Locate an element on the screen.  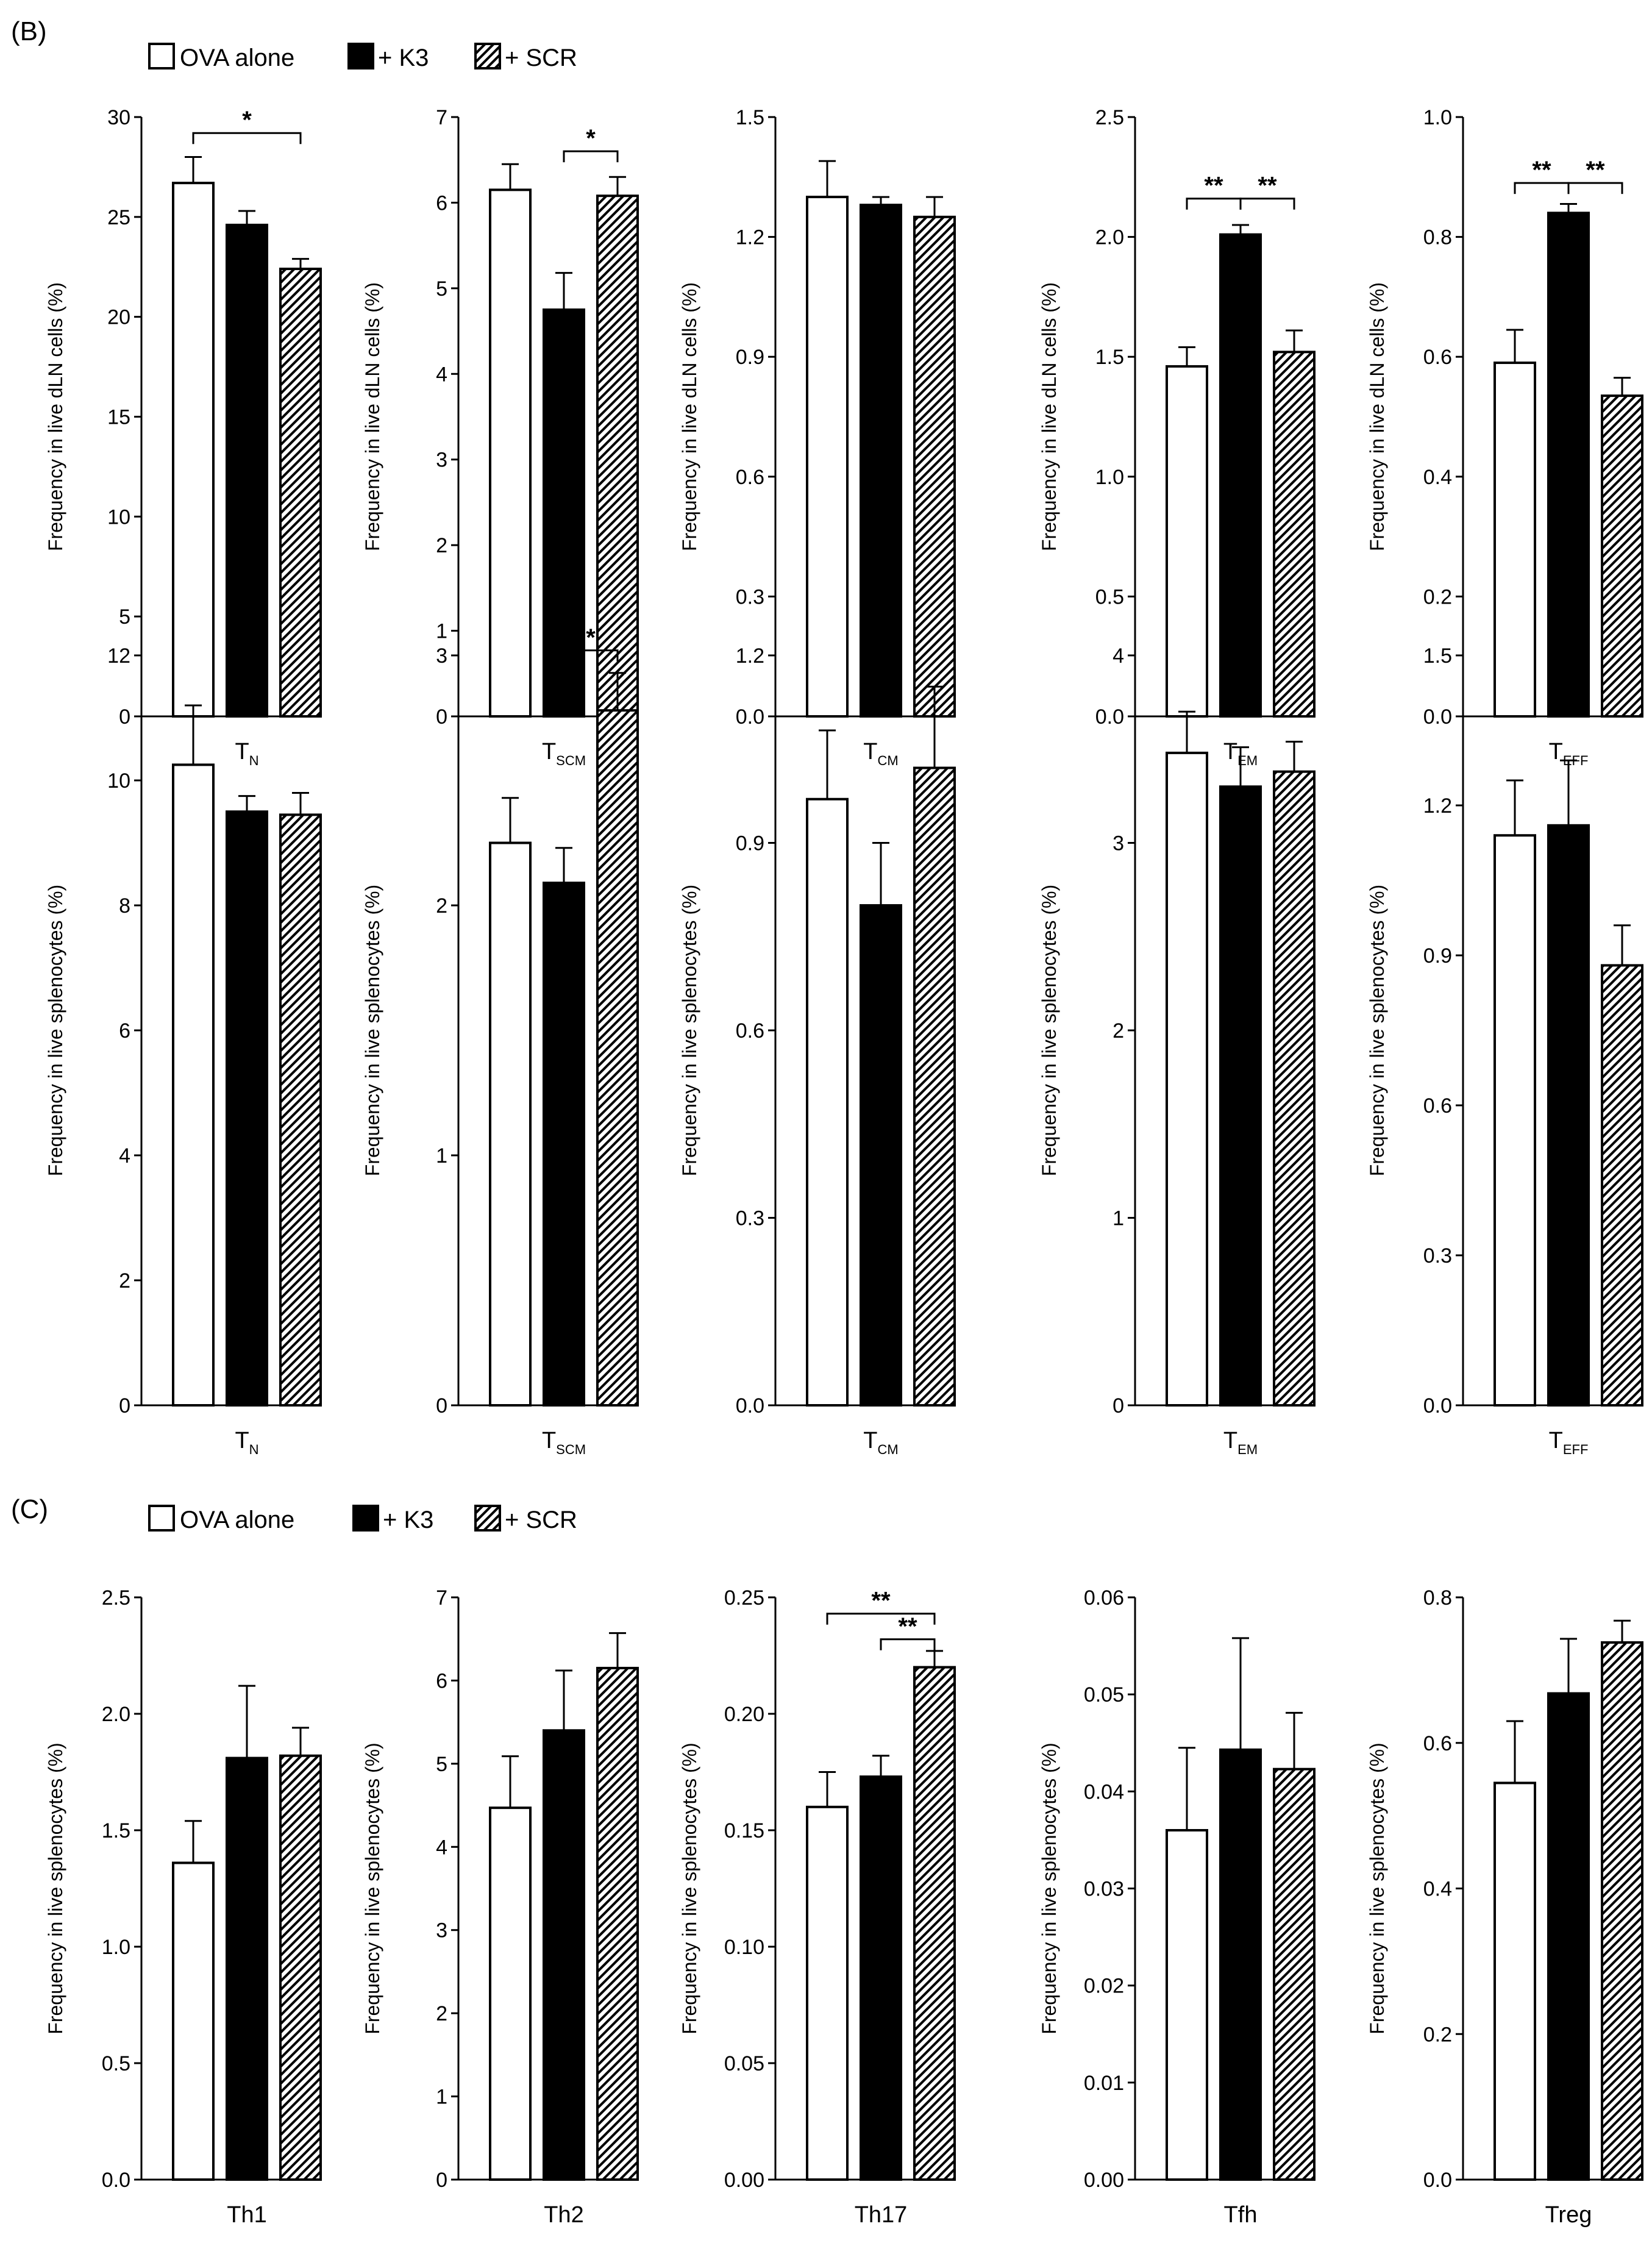
y-tick-label: 0.06 is located at coordinates (1104, 1598).